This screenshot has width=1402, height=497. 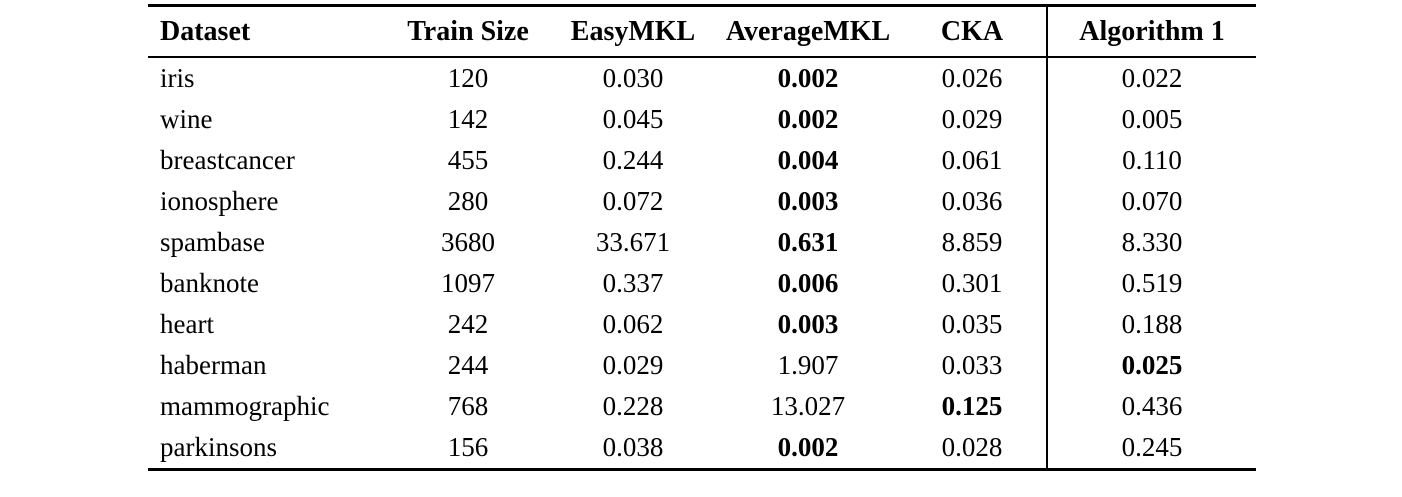 I want to click on cell-averagemkl: 0.631, so click(x=808, y=242).